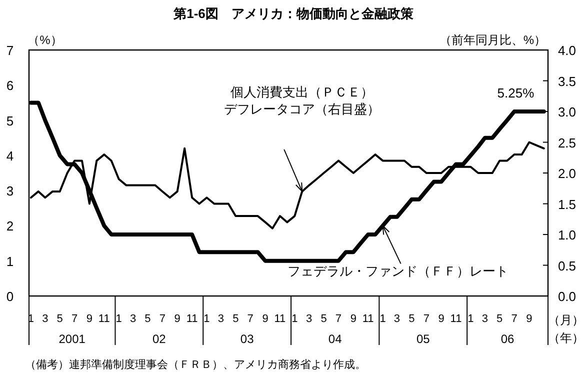 The height and width of the screenshot is (375, 587). What do you see at coordinates (195, 365) in the screenshot?
I see `source: （備考）連邦準備制度理事会（ＦＲＢ）、アメリカ商務省より作成。` at bounding box center [195, 365].